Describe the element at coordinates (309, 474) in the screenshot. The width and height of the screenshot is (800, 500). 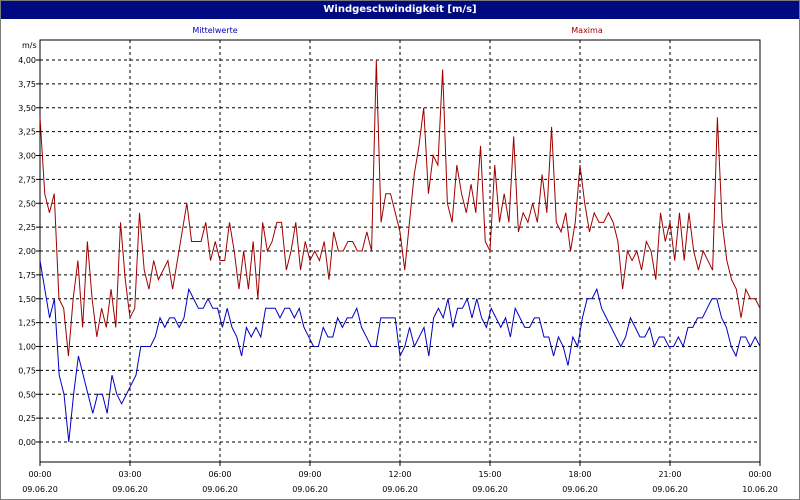
I see `x-tick-time: 09:00` at that location.